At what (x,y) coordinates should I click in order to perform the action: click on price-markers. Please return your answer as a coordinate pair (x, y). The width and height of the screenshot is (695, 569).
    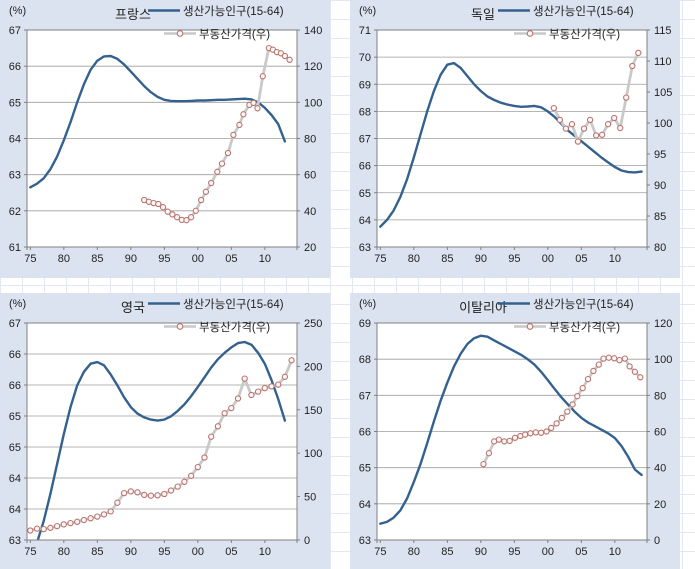
    Looking at the image, I should click on (217, 134).